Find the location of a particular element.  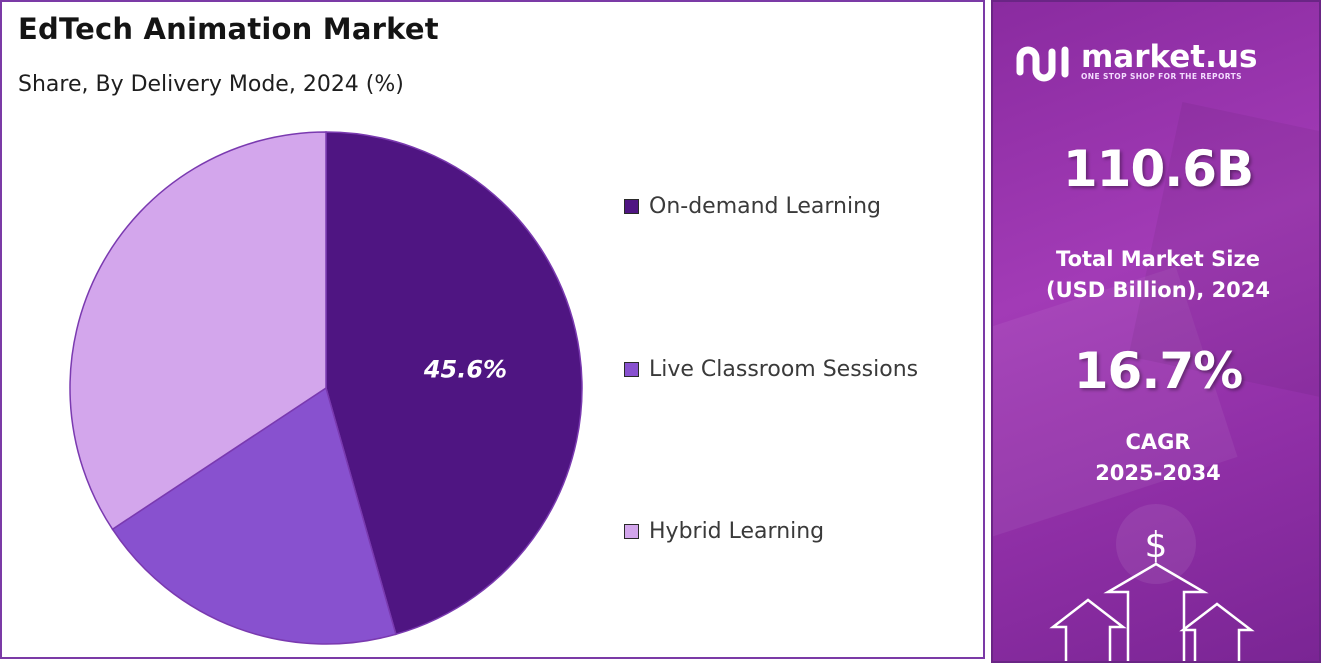

legend-item: On-demand Learning is located at coordinates (752, 206).